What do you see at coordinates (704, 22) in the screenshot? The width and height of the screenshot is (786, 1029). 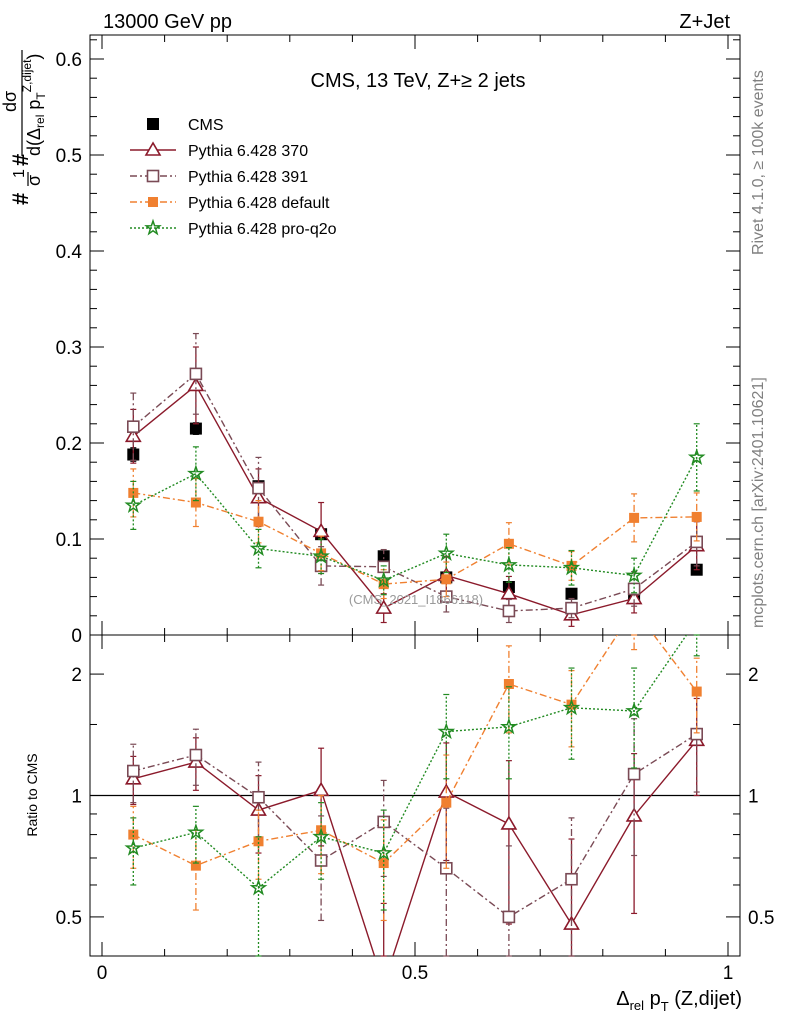 I see `header-right: Z+Jet` at bounding box center [704, 22].